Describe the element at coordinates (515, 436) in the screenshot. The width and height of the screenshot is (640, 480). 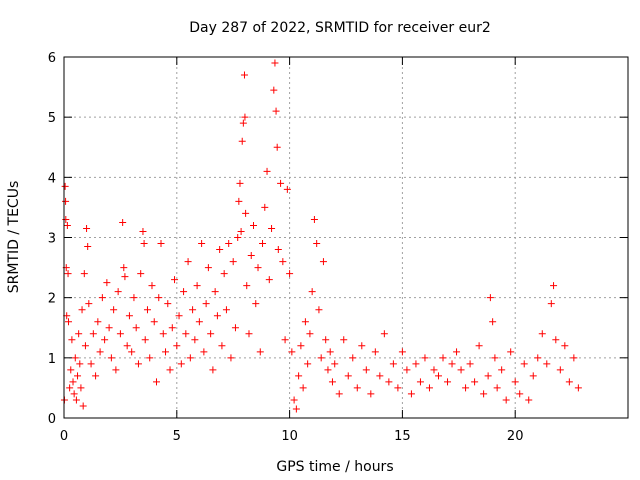
I see `x-tick-label: 20` at that location.